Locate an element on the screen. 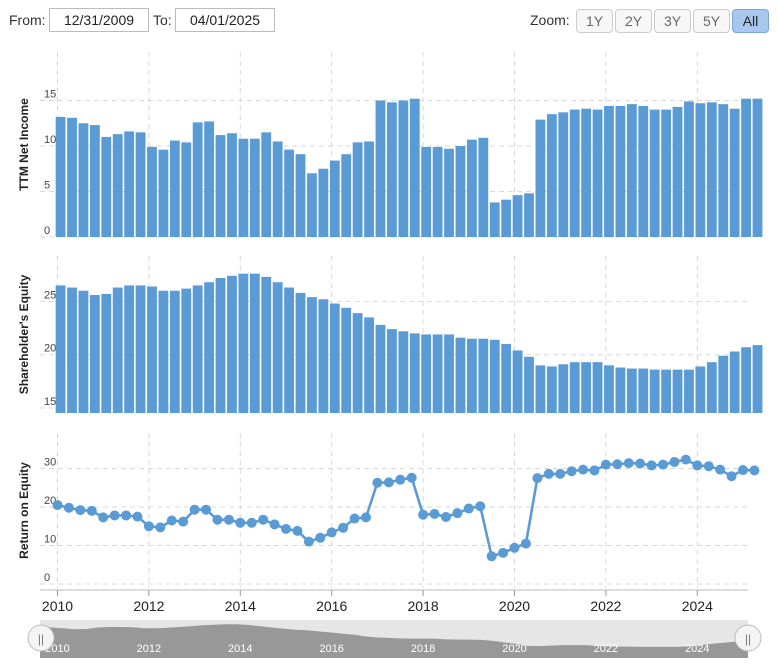 The image size is (778, 670). navigator-year-label: 2024 is located at coordinates (697, 649).